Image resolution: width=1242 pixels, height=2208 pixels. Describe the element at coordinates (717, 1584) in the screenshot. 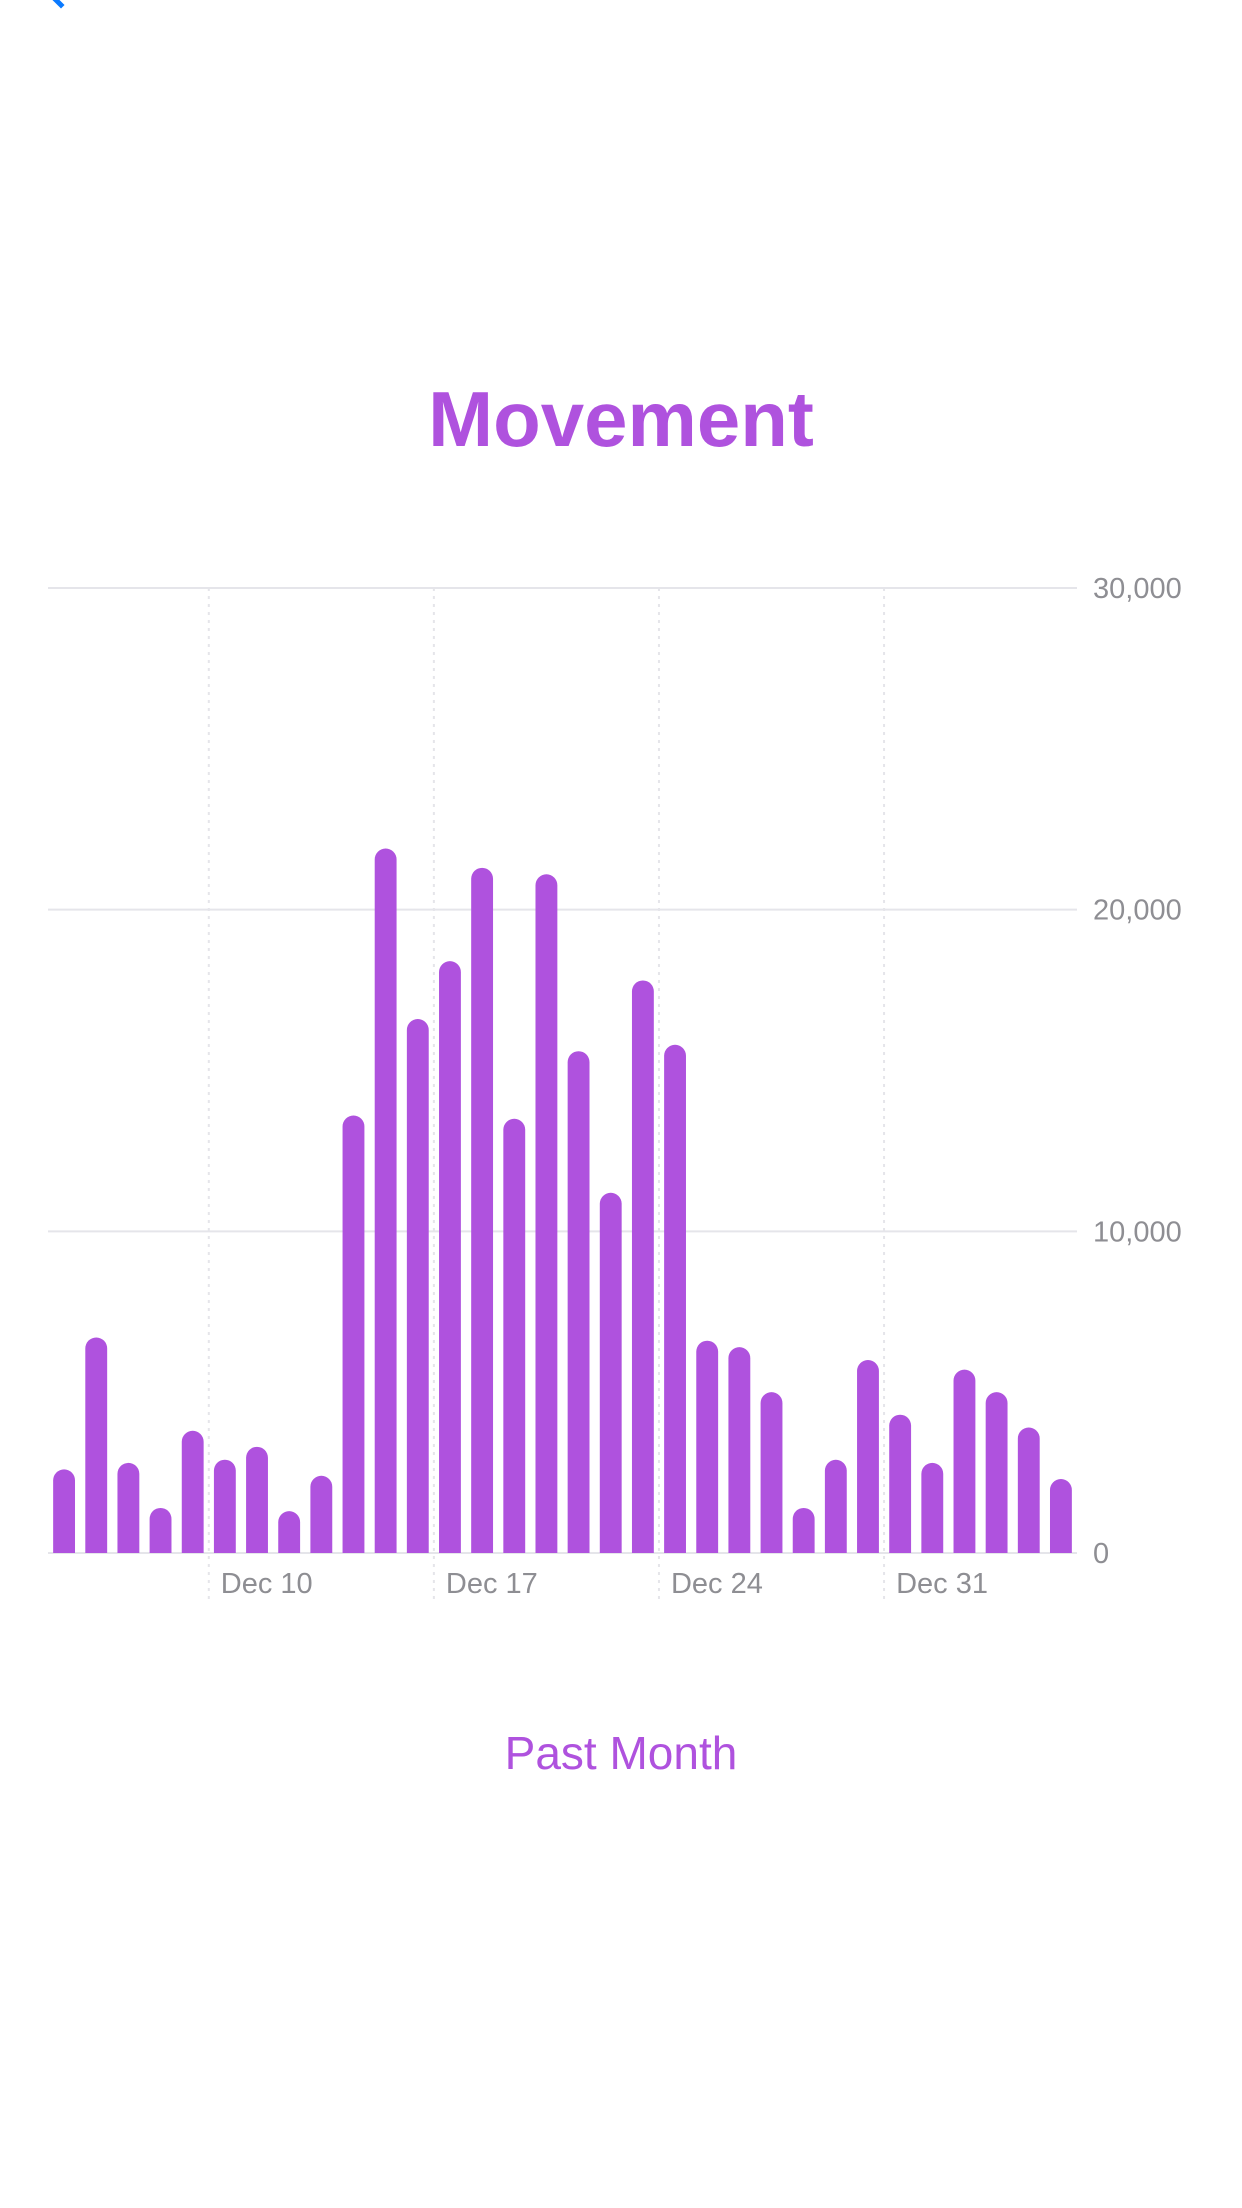

I see `x-tick-label: Dec 24` at that location.